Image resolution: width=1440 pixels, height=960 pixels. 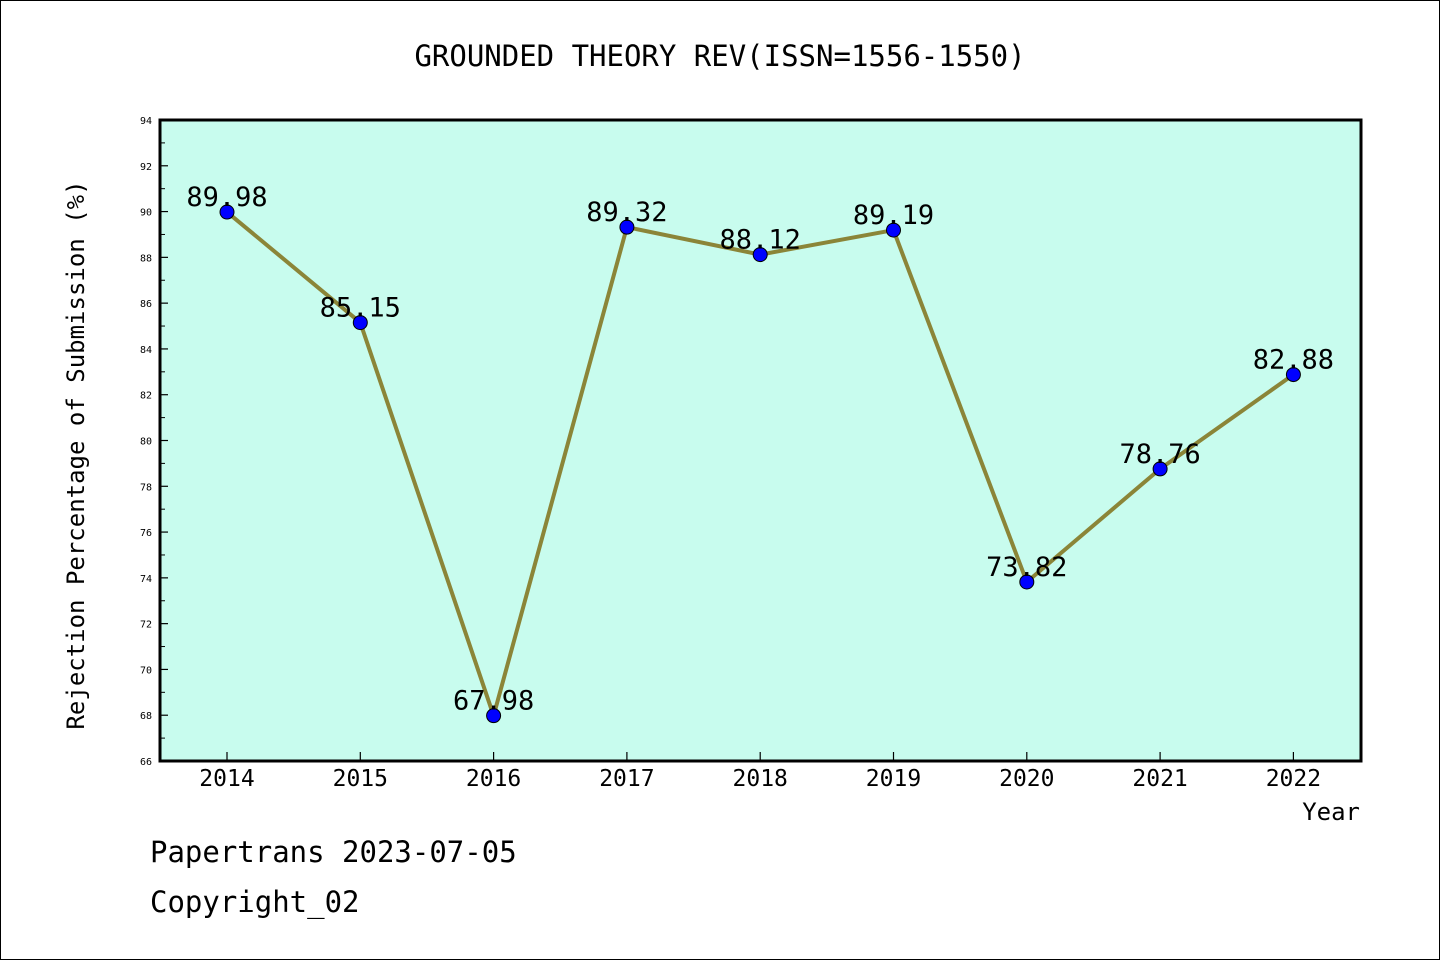 What do you see at coordinates (1159, 454) in the screenshot?
I see `data-label: 78.76` at bounding box center [1159, 454].